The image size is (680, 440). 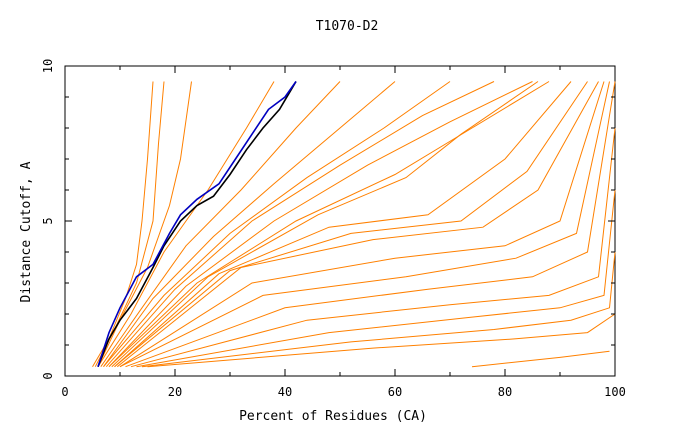 I want to click on y-axis-label: Distance Cutoff, A, so click(x=26, y=231).